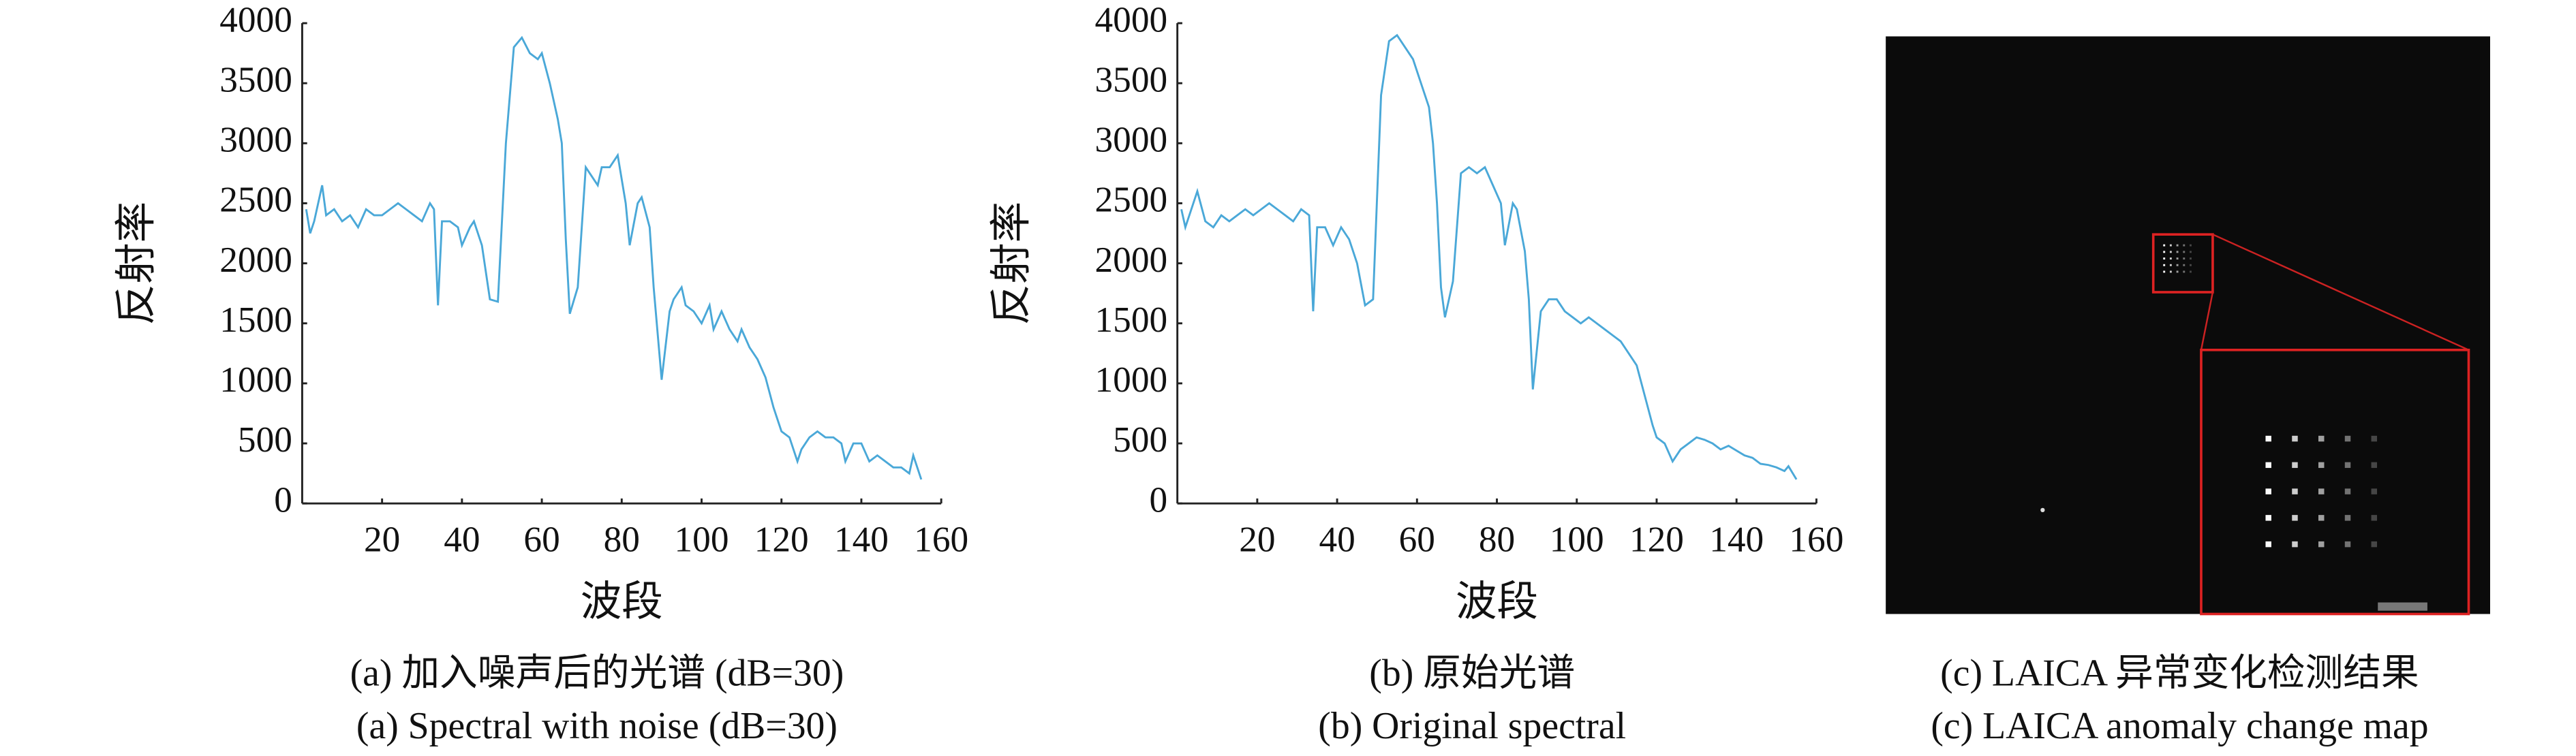  What do you see at coordinates (1472, 726) in the screenshot?
I see `caption-en: (b) Original spectral` at bounding box center [1472, 726].